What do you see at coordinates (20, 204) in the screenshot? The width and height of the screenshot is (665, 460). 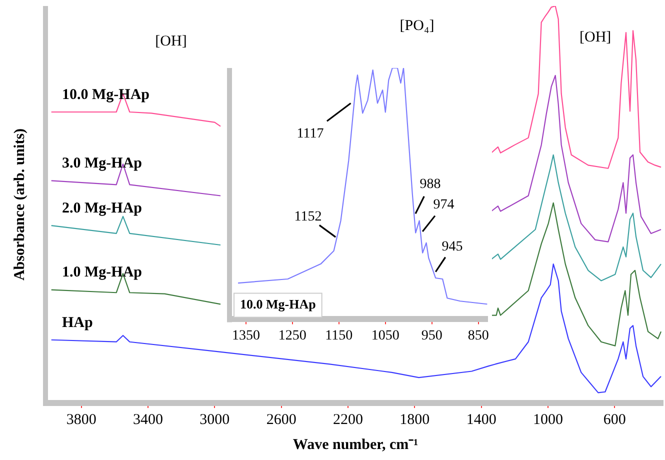 I see `y-axis-title: Absorbance (arb. units)` at bounding box center [20, 204].